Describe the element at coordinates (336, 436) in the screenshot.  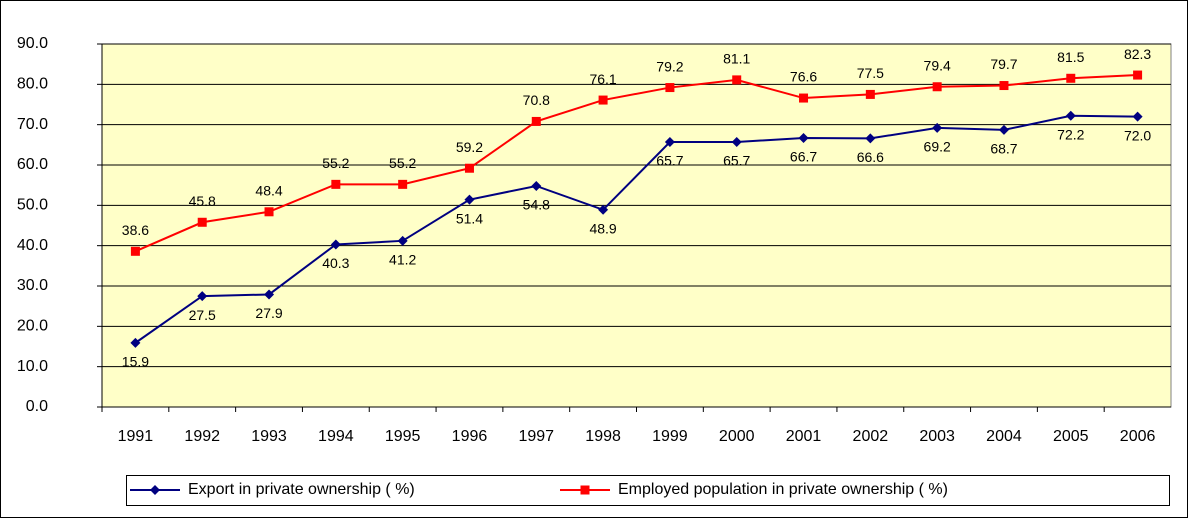
I see `x-tick-label: 1994` at that location.